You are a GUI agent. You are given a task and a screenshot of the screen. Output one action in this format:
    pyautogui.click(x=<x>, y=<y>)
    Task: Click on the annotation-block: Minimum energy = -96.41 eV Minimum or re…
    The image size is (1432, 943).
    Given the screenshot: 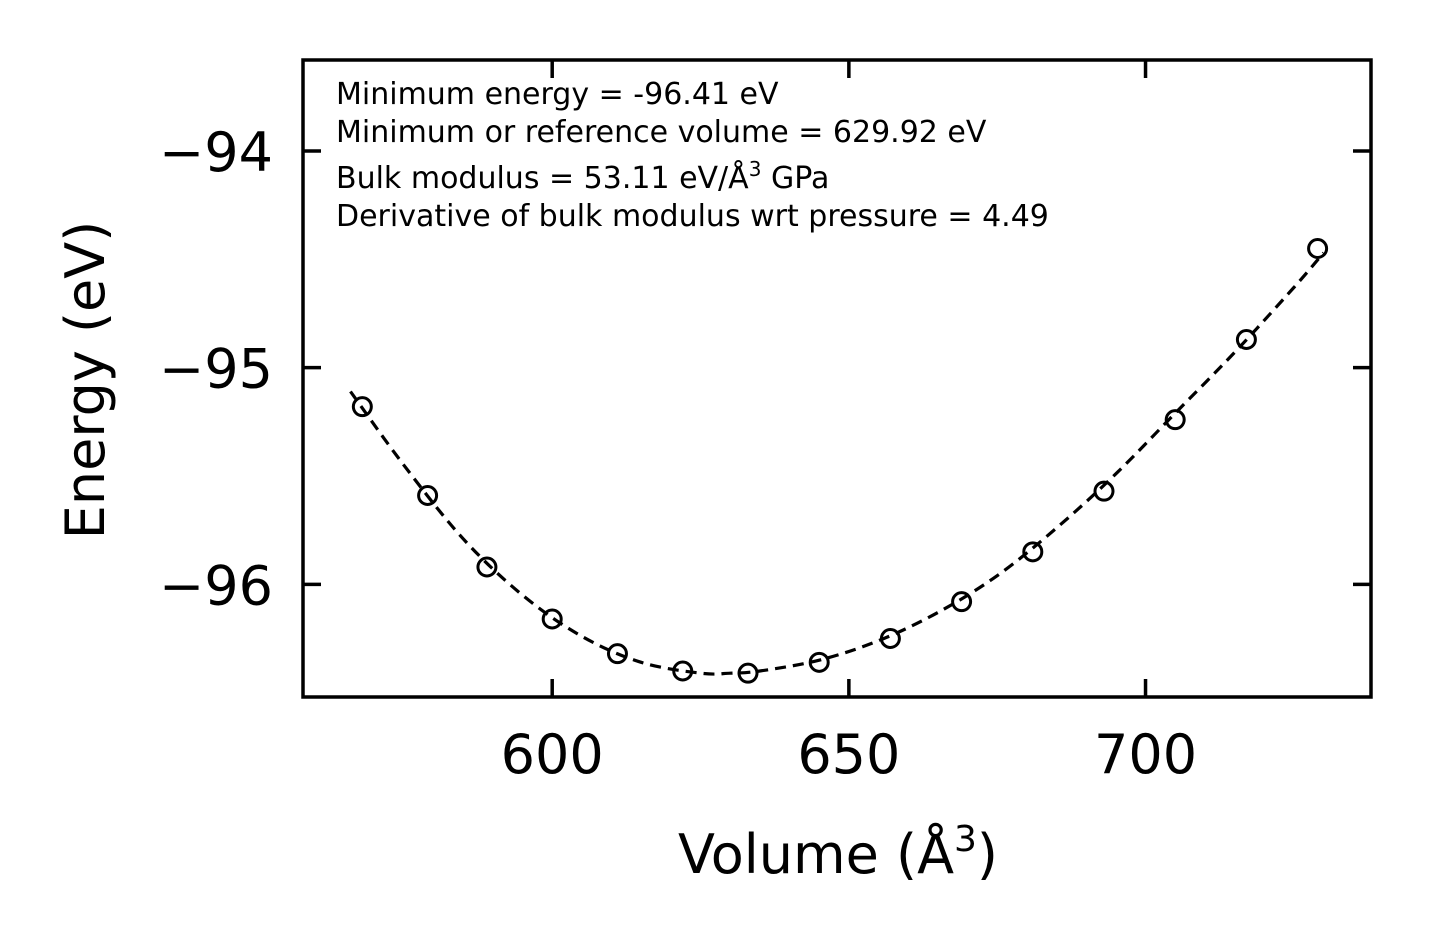 What is the action you would take?
    pyautogui.click(x=692, y=155)
    